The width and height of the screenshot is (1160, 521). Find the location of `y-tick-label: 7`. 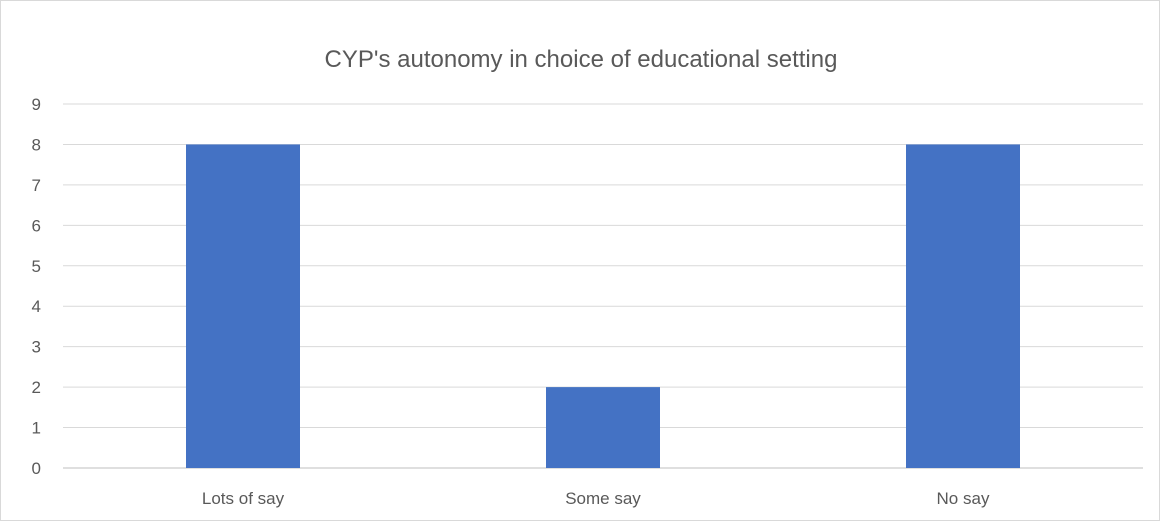

y-tick-label: 7 is located at coordinates (36, 185).